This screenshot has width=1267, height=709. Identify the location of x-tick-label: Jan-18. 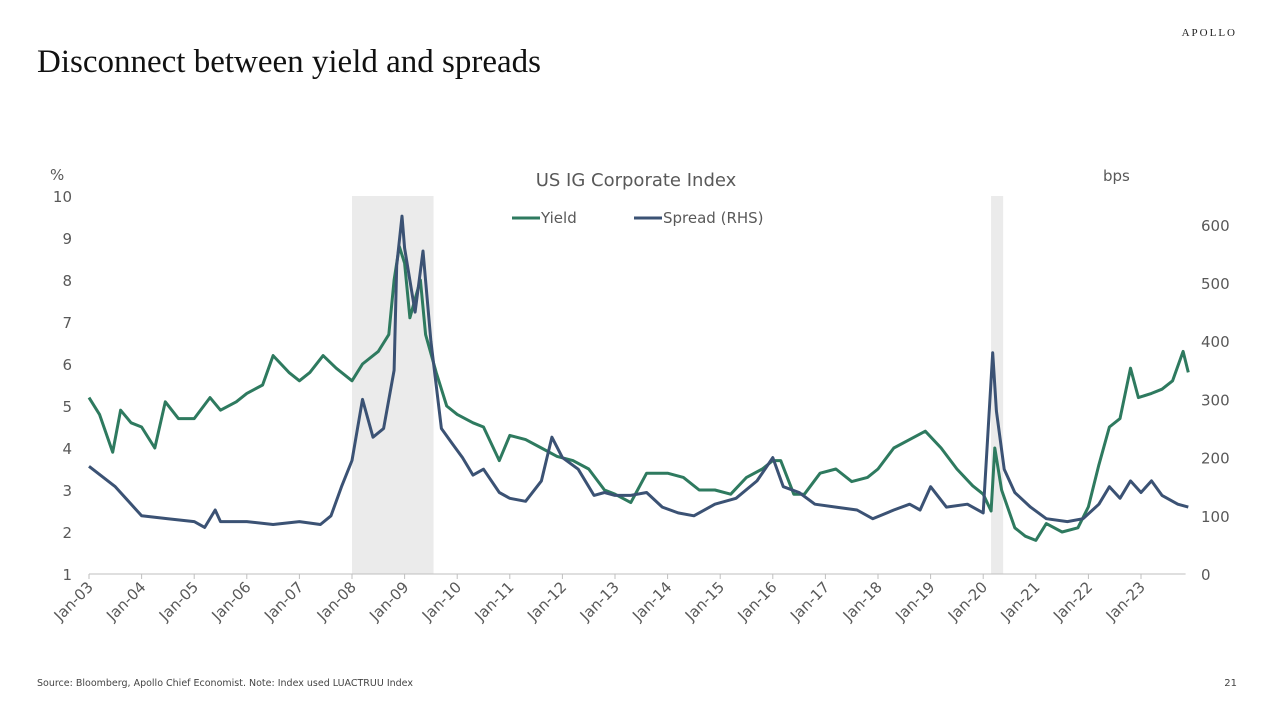
(862, 601).